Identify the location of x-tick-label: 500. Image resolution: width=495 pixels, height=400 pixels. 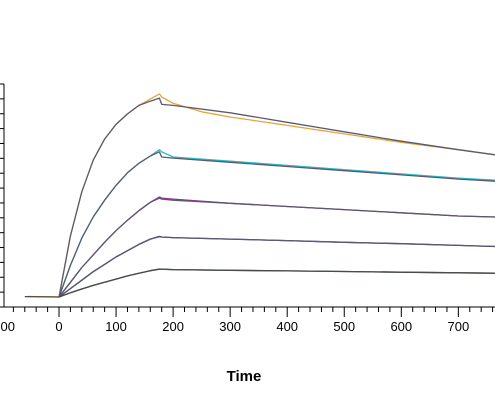
(344, 326).